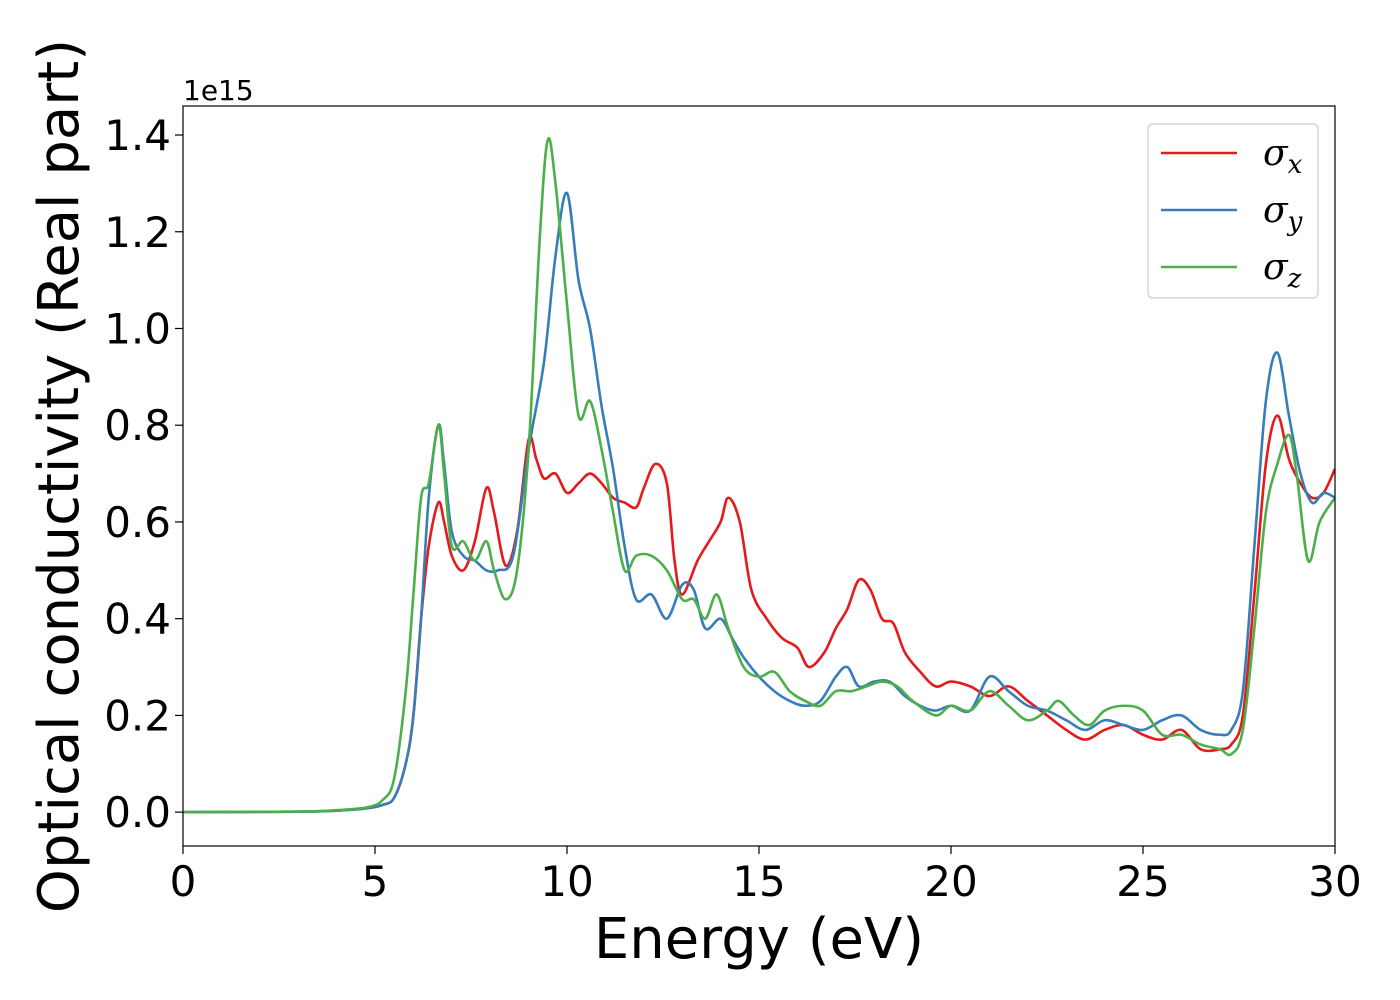 The width and height of the screenshot is (1400, 1000). What do you see at coordinates (137, 328) in the screenshot?
I see `y-tick-label: 1.0` at bounding box center [137, 328].